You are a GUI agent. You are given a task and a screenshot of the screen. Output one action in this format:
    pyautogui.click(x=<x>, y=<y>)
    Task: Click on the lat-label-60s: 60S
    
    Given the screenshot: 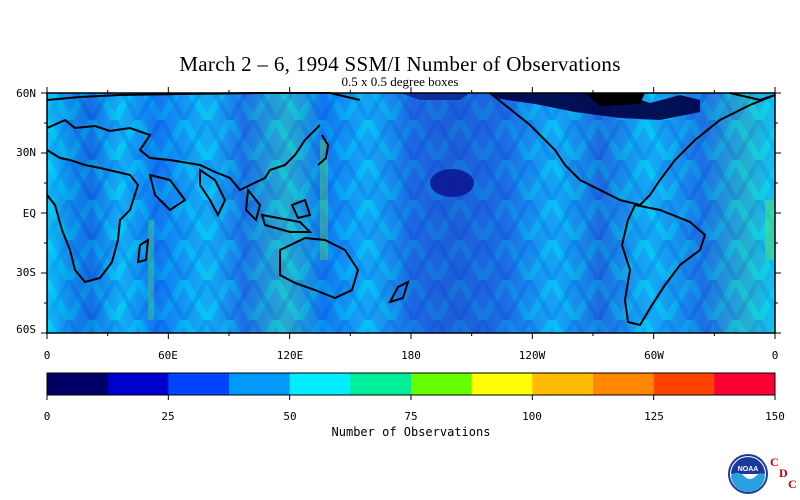 What is the action you would take?
    pyautogui.click(x=26, y=329)
    